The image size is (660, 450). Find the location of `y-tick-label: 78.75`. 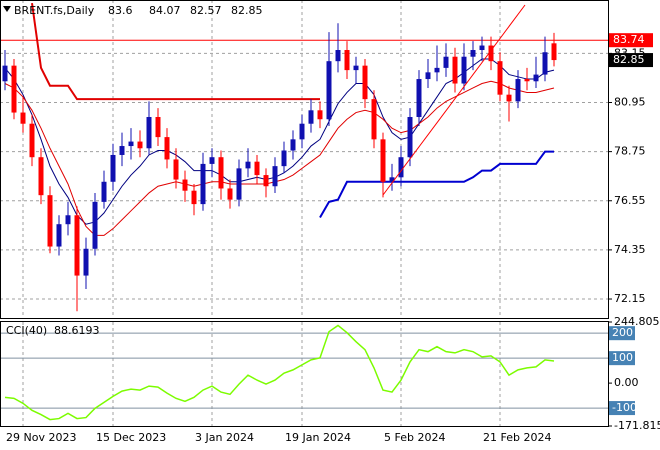

y-tick-label: 78.75 is located at coordinates (630, 151).